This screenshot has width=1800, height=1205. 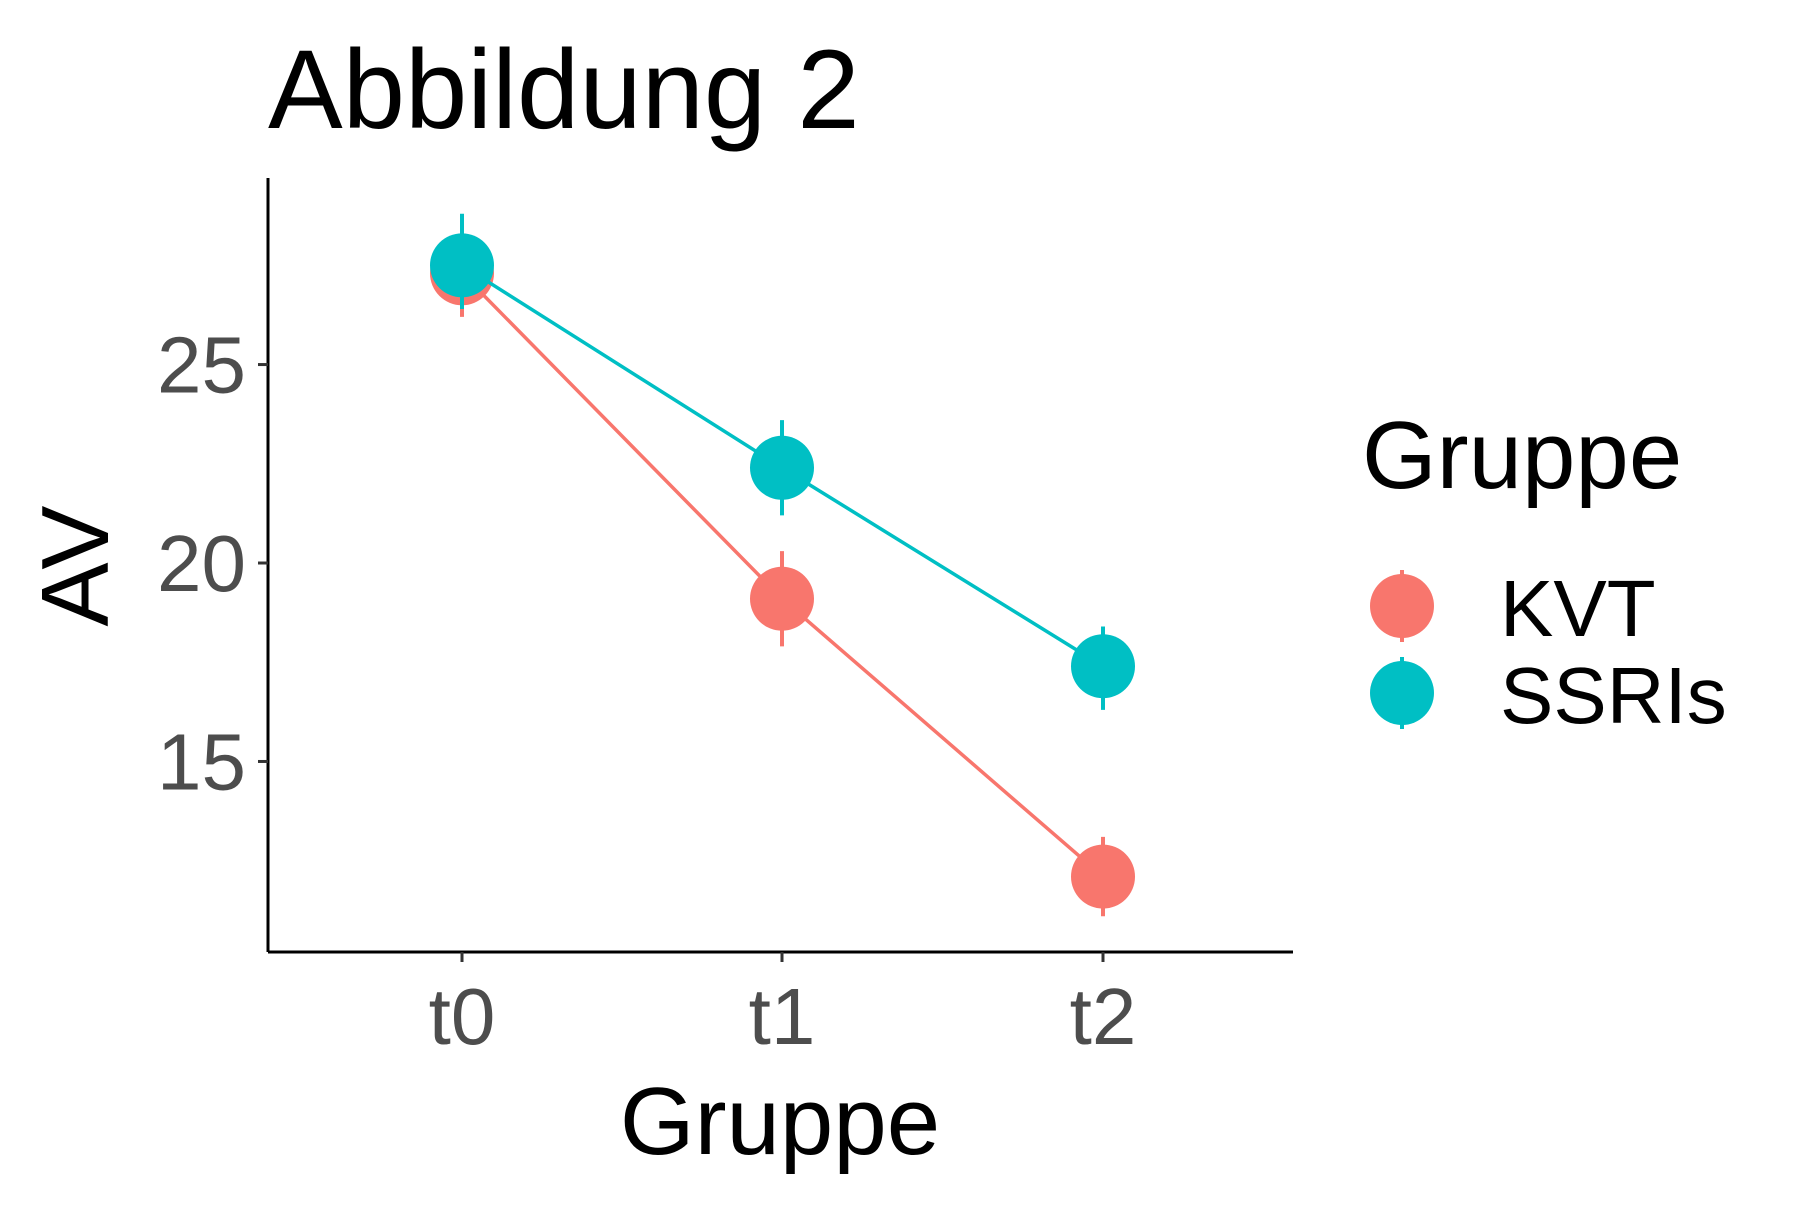 I want to click on y-axis-label: AV, so click(x=75, y=566).